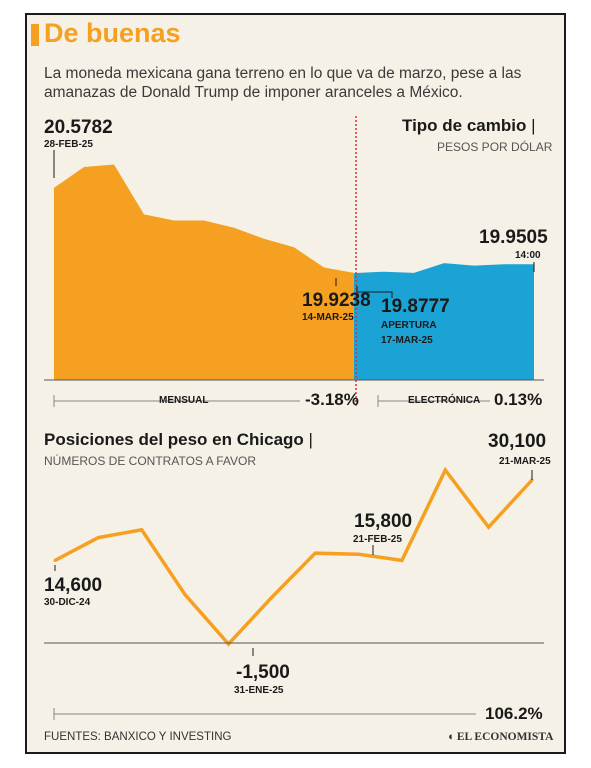 The width and height of the screenshot is (591, 768). I want to click on mar21-value: 30,100, so click(517, 441).